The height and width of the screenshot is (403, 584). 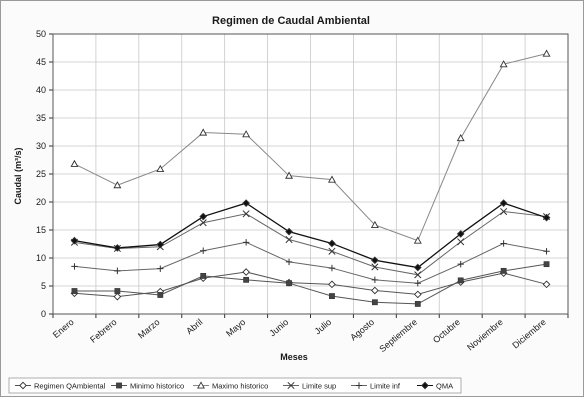 What do you see at coordinates (103, 331) in the screenshot?
I see `x-tick-label: Febrero` at bounding box center [103, 331].